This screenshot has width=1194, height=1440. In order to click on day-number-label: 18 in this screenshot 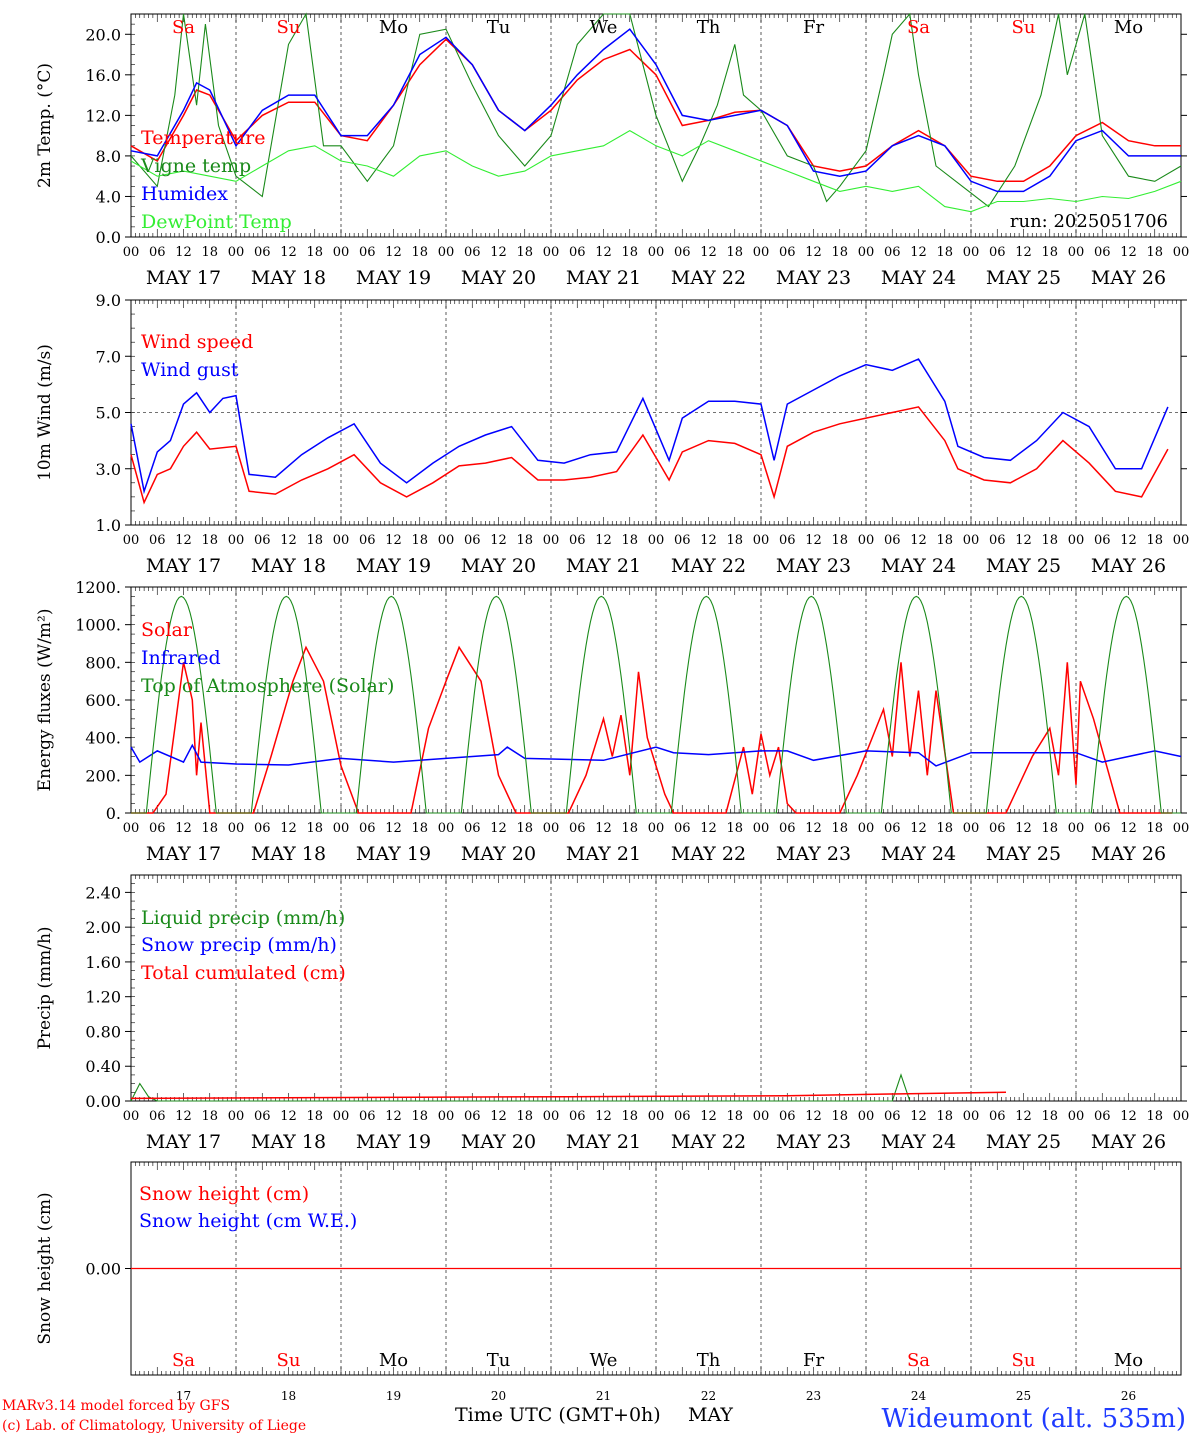, I will do `click(288, 1396)`.